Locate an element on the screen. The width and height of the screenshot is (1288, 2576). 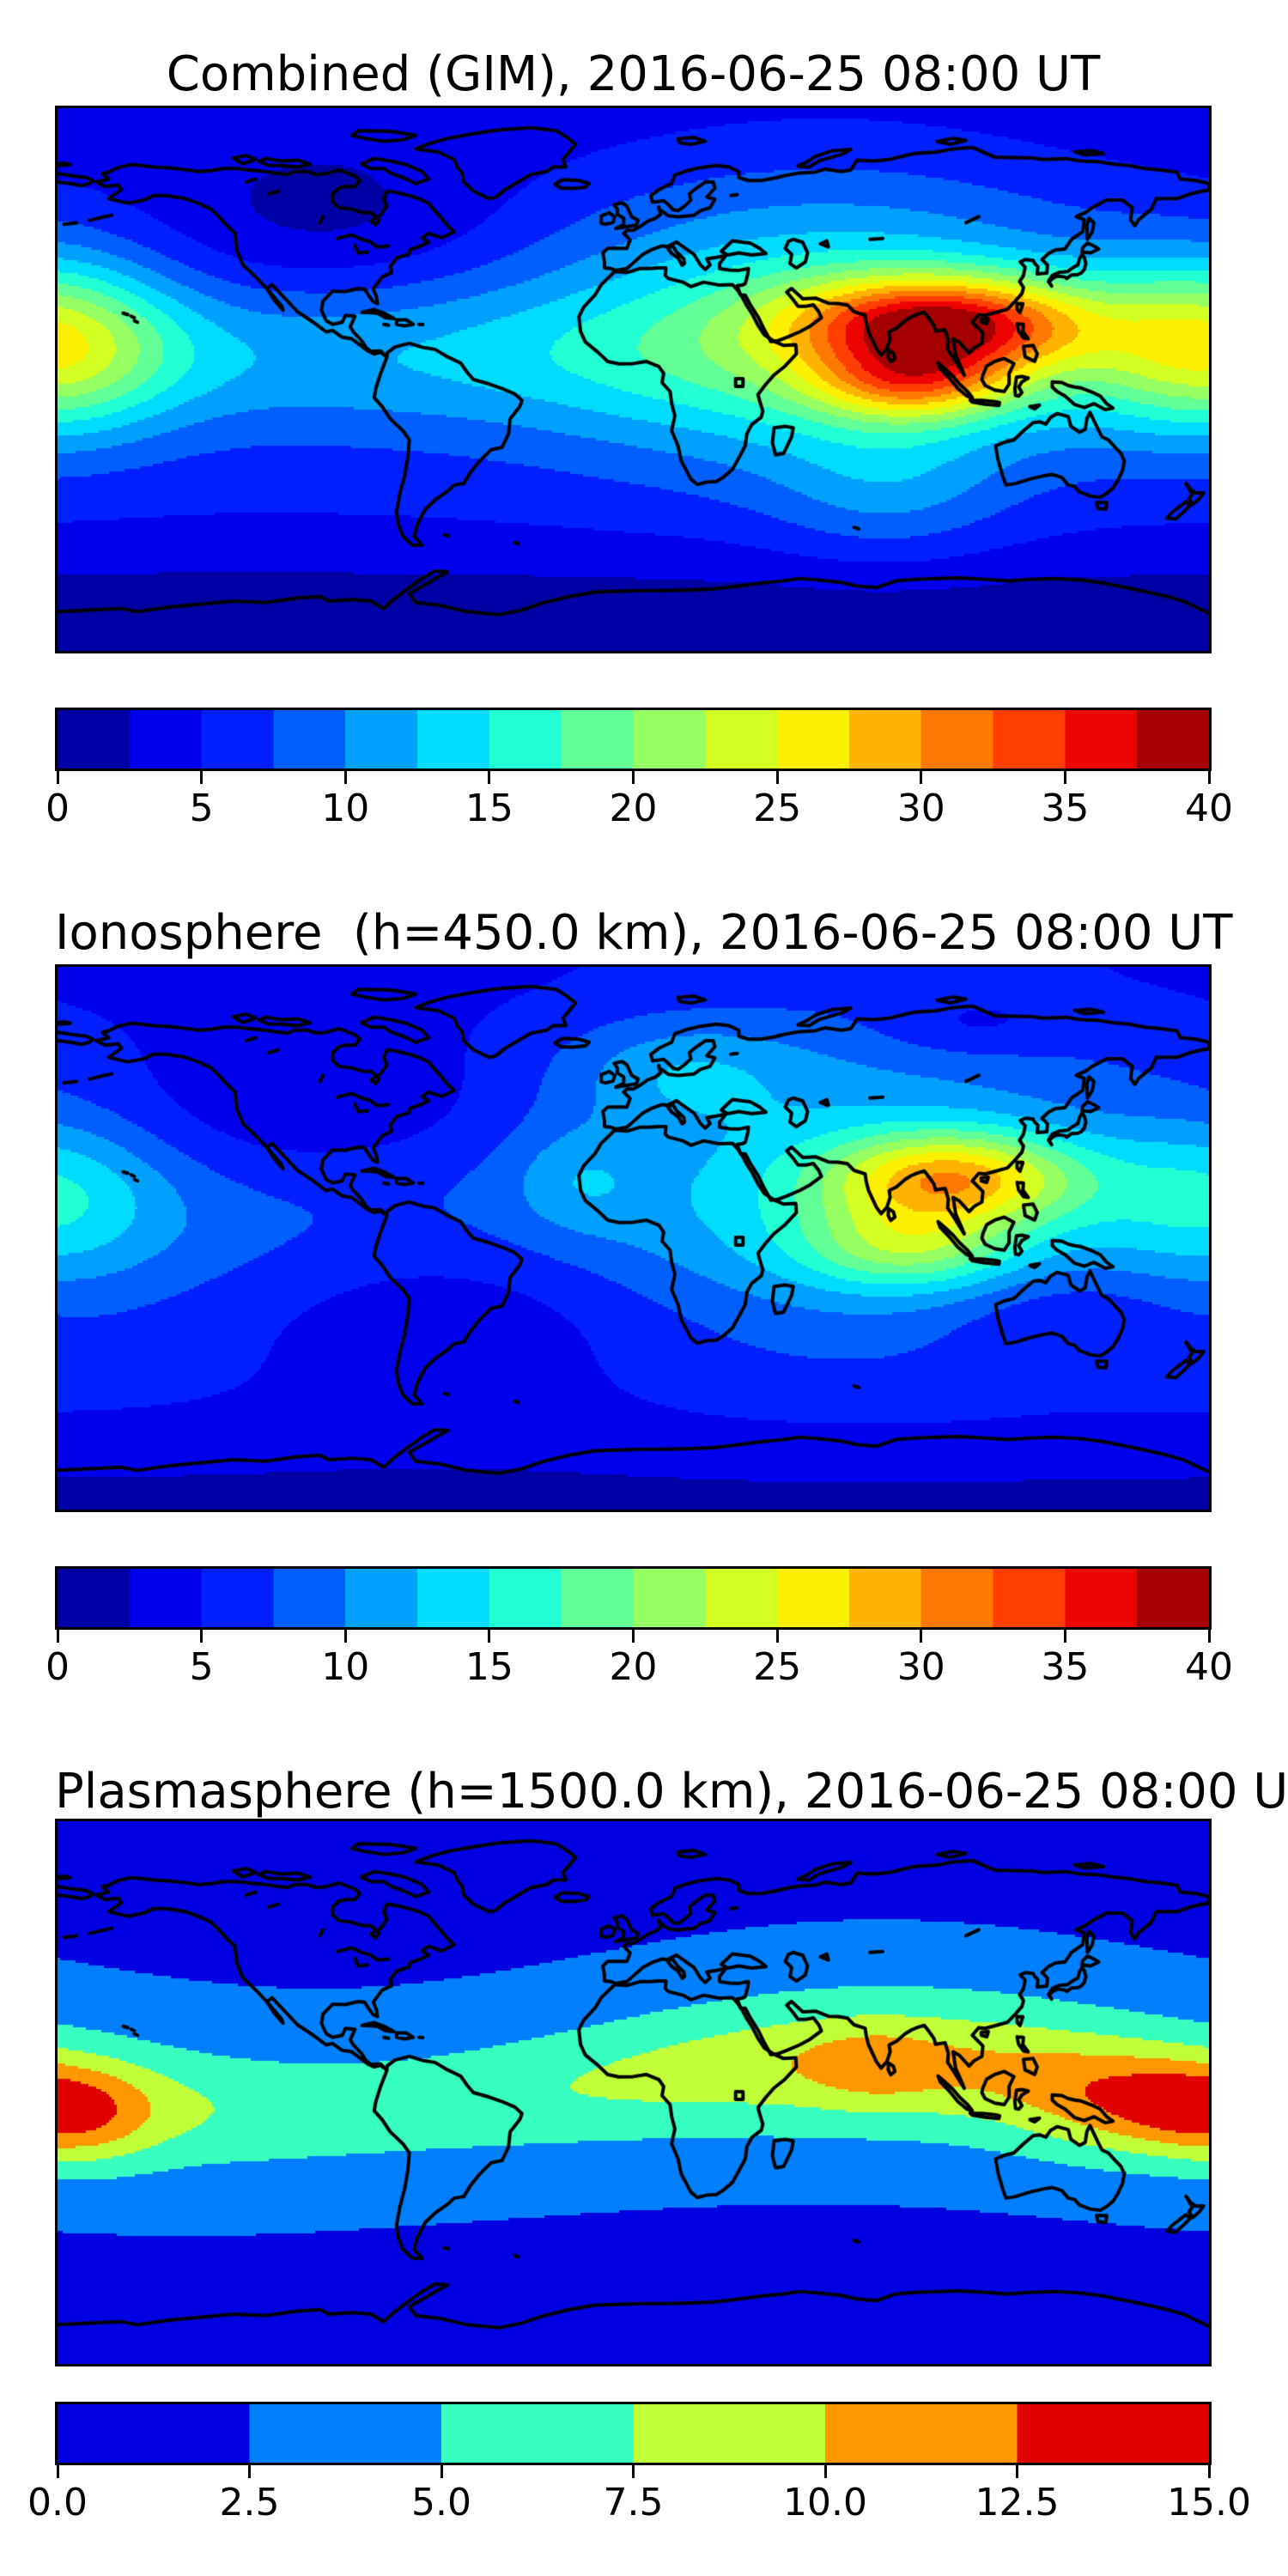
colorbar-labels-combined: 0 5 10 15 20 25 30 35 40 is located at coordinates (640, 810).